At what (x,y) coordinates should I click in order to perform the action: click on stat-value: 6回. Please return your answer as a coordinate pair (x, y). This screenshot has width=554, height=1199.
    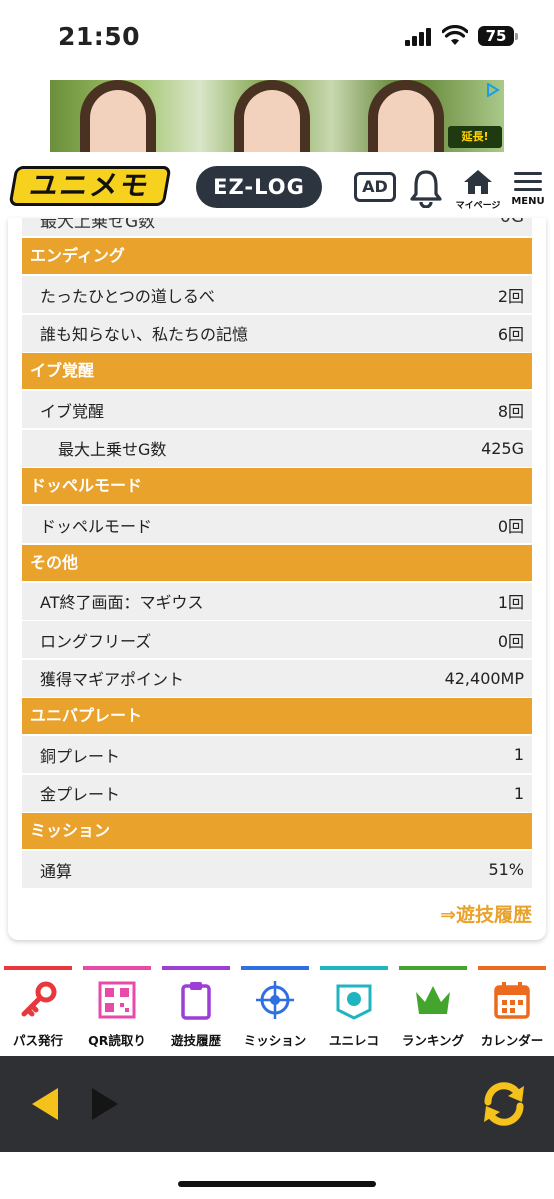
    Looking at the image, I should click on (510, 334).